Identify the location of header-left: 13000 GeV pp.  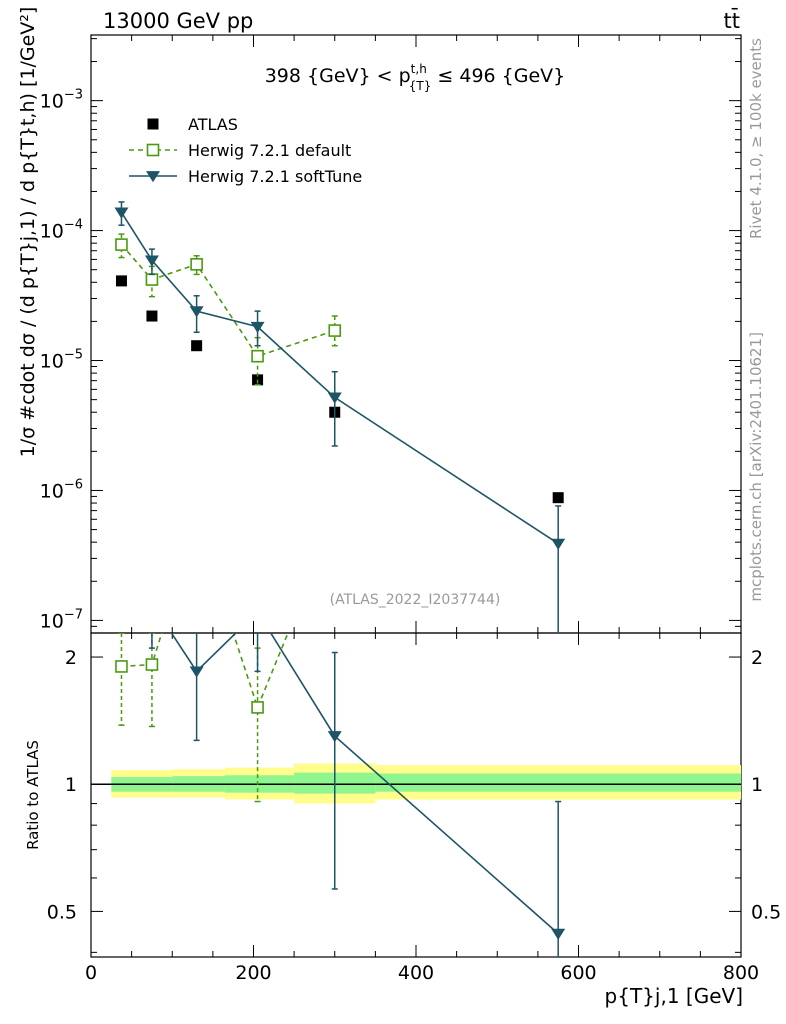
(178, 21).